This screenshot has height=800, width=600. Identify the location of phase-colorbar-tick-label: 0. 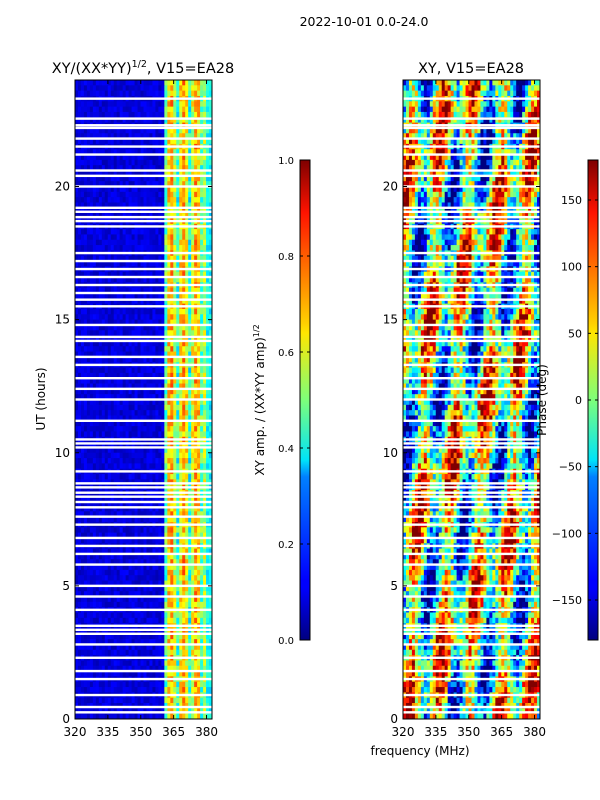
(578, 400).